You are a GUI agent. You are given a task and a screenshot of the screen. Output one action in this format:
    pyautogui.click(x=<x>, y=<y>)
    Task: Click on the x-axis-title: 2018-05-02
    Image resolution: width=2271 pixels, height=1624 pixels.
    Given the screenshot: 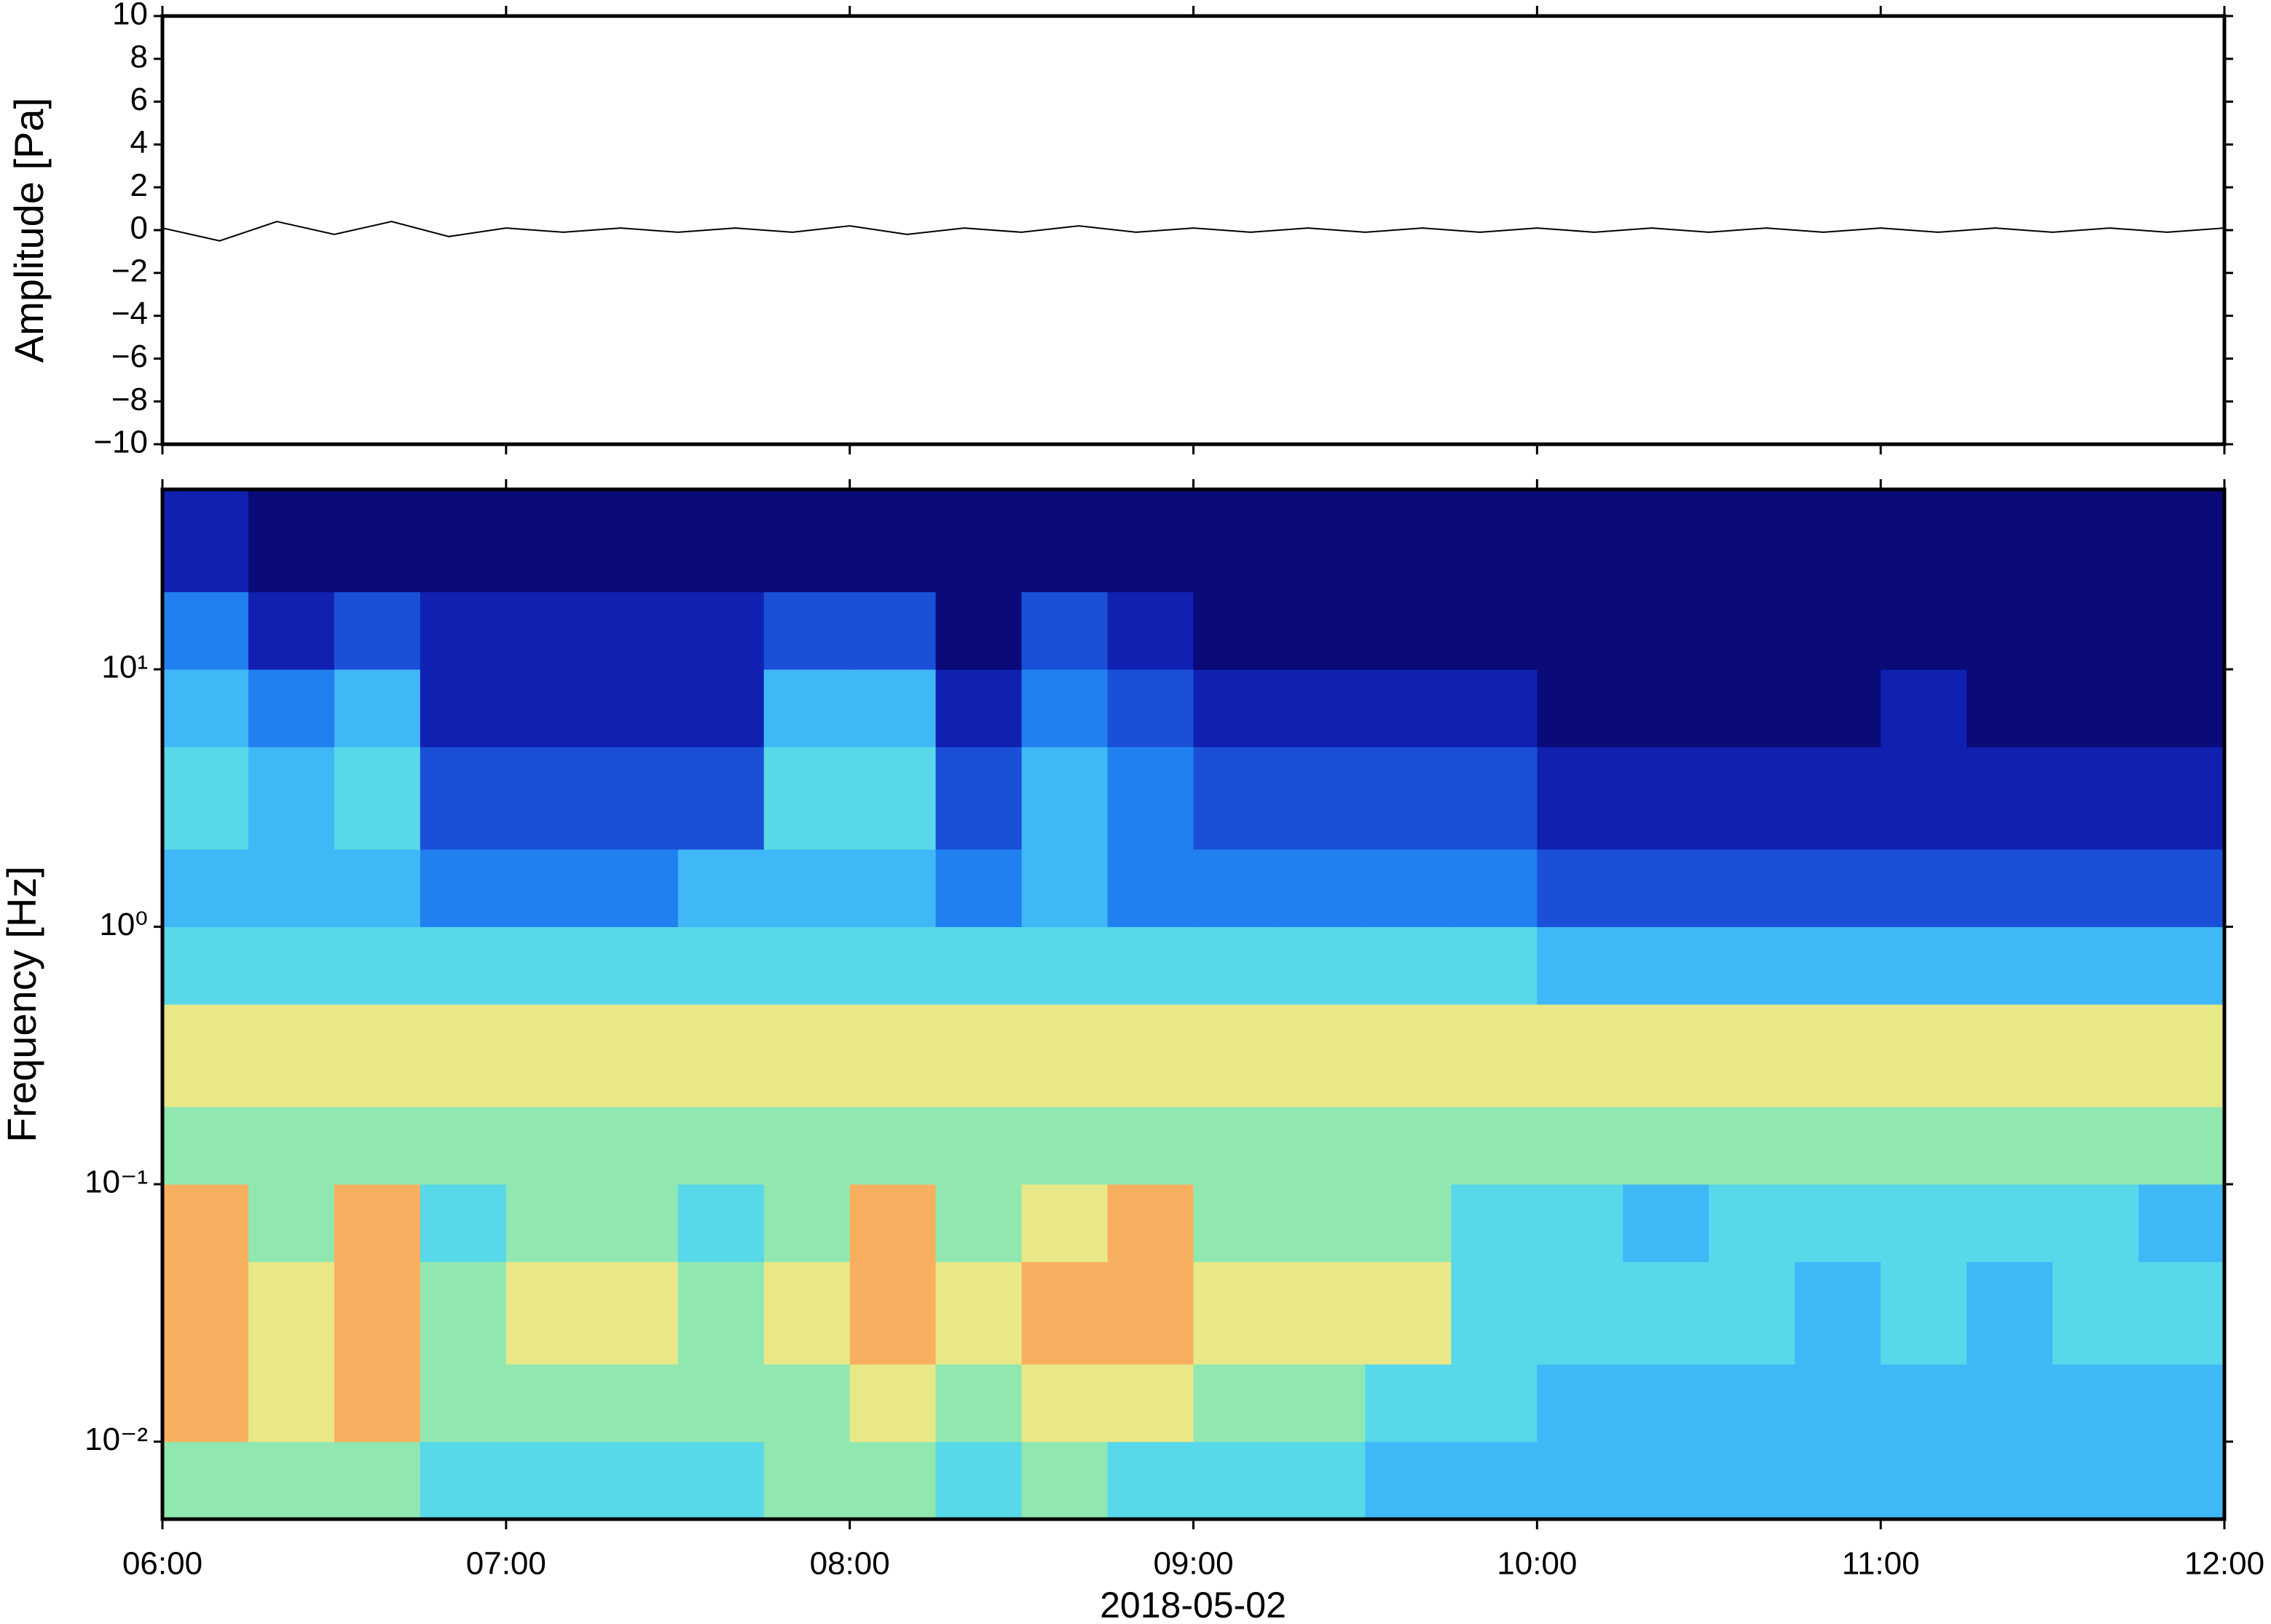 What is the action you would take?
    pyautogui.click(x=1193, y=1604)
    